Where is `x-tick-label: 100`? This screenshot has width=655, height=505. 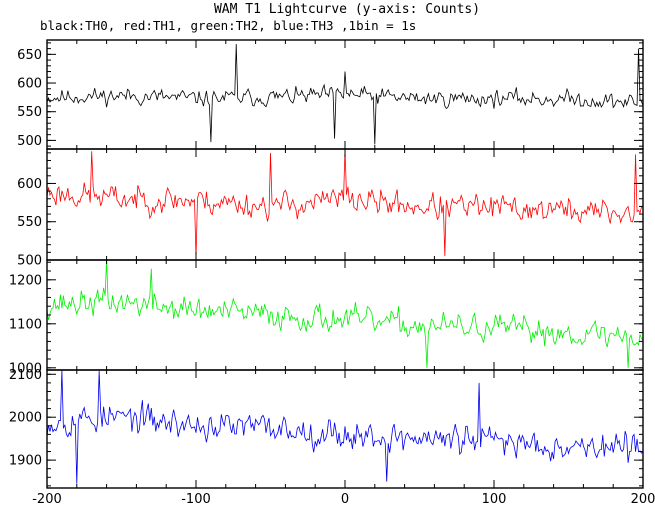
x-tick-label: 100 is located at coordinates (494, 498).